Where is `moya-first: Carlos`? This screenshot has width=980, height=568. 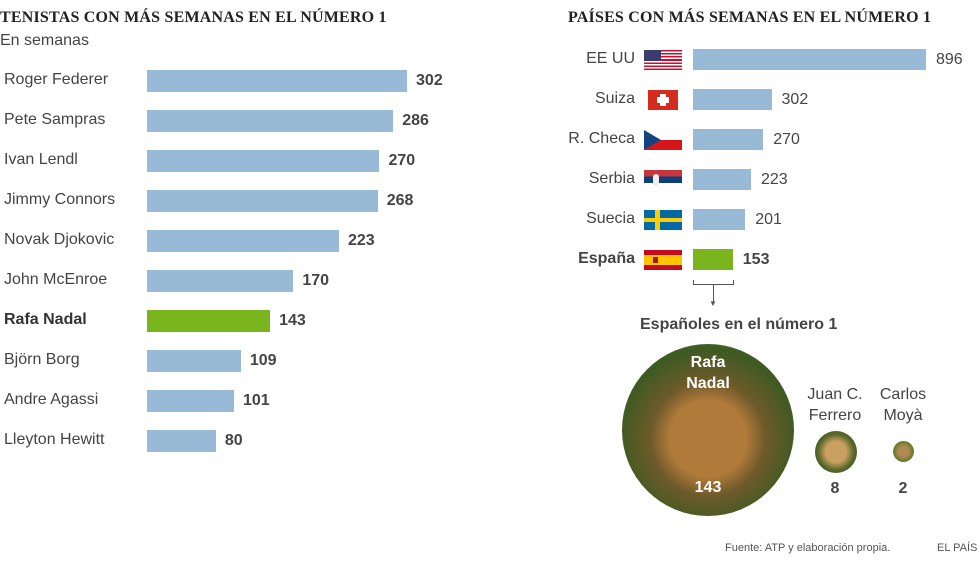
moya-first: Carlos is located at coordinates (903, 394).